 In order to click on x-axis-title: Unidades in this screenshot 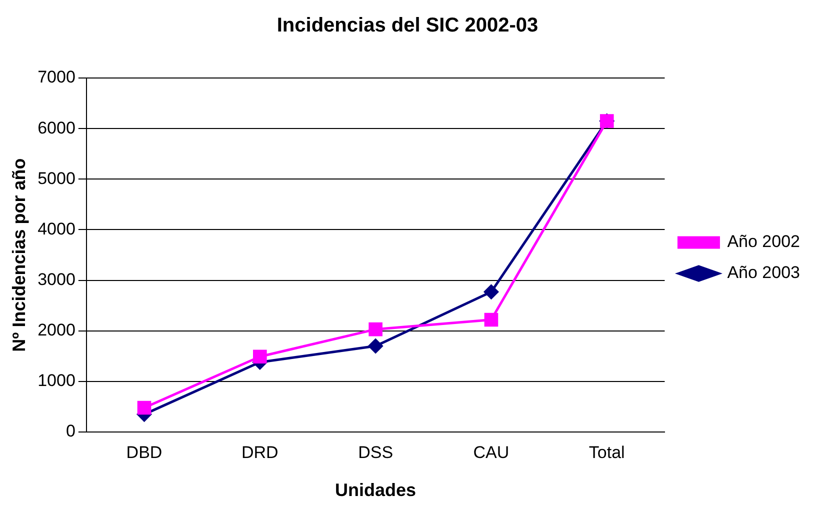, I will do `click(375, 490)`.